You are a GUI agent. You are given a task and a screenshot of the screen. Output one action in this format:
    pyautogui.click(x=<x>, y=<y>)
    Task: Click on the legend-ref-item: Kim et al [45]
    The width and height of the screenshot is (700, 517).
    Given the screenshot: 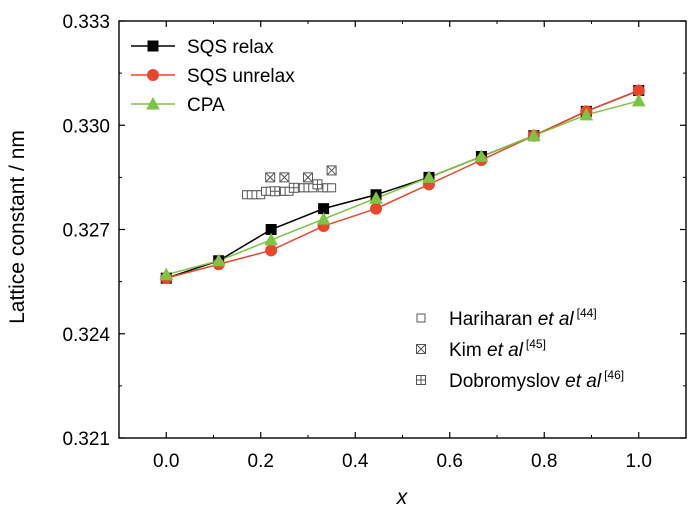 What is the action you would take?
    pyautogui.click(x=481, y=349)
    